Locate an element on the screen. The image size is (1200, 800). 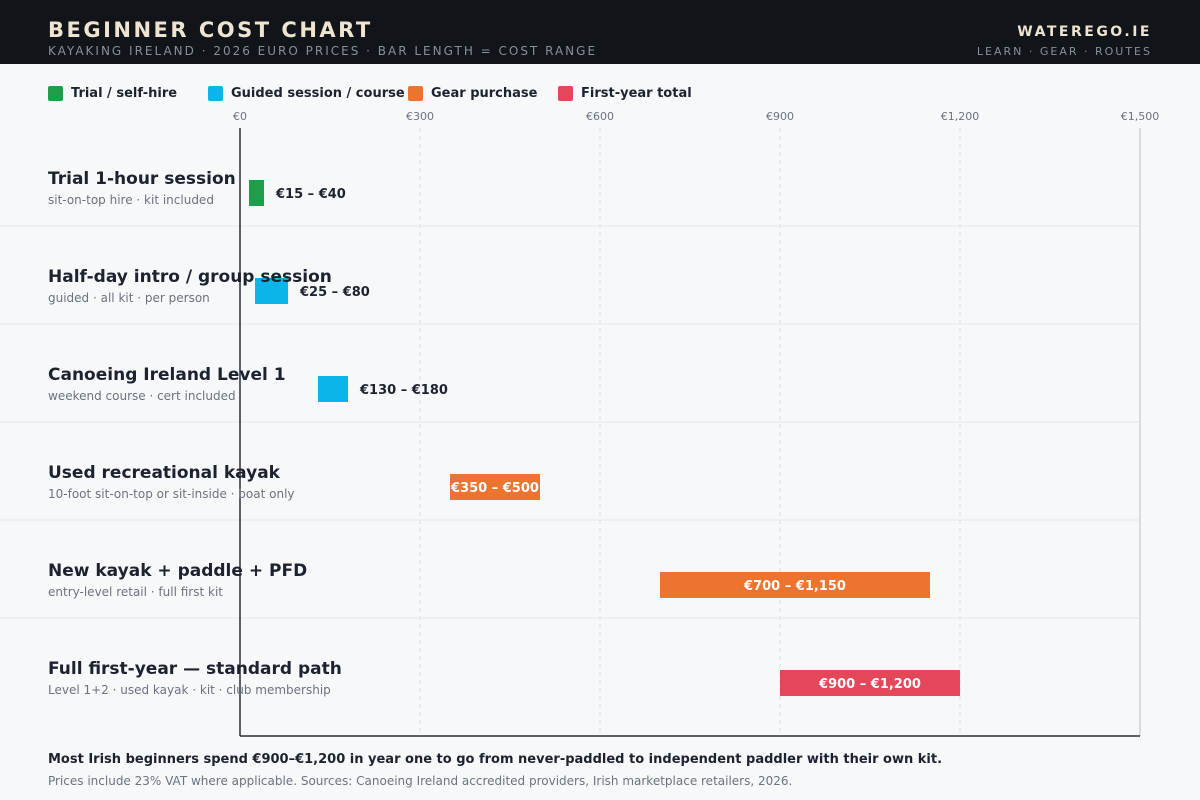
legend-label-first-year: First-year total is located at coordinates (636, 93).